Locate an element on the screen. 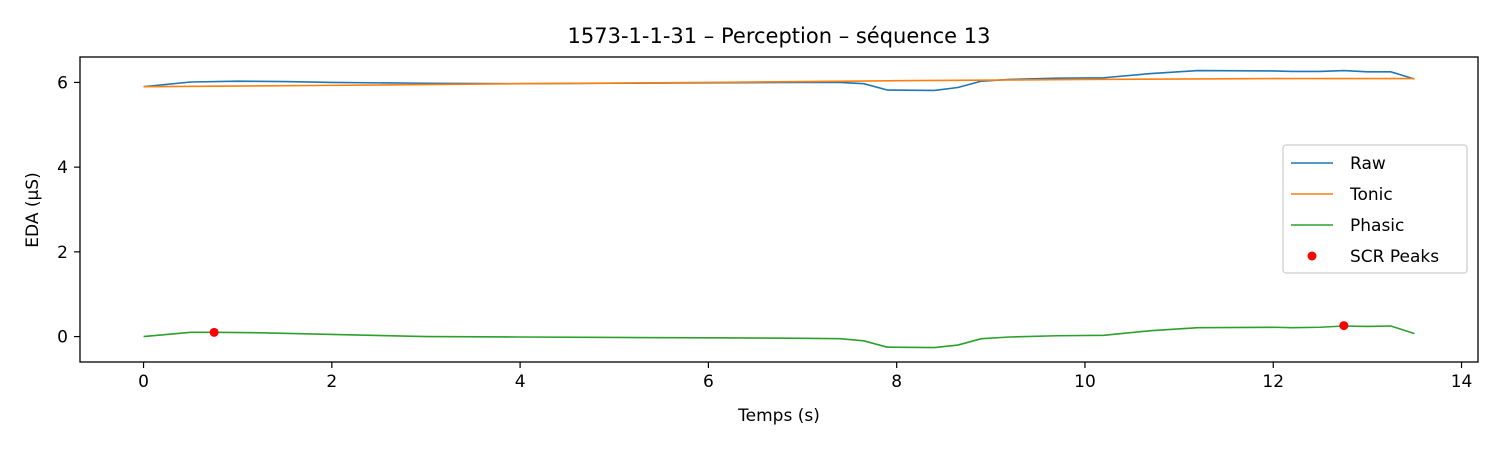 This screenshot has width=1500, height=450. x-tick-label: 12 is located at coordinates (1273, 382).